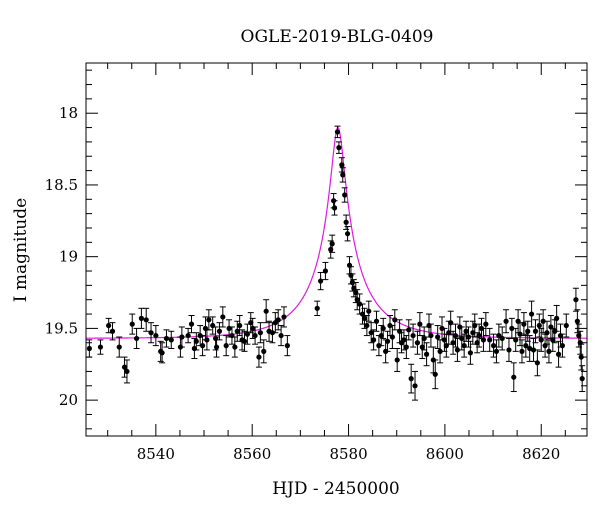 The width and height of the screenshot is (600, 512). What do you see at coordinates (61, 328) in the screenshot?
I see `y-tick-label: 19.5` at bounding box center [61, 328].